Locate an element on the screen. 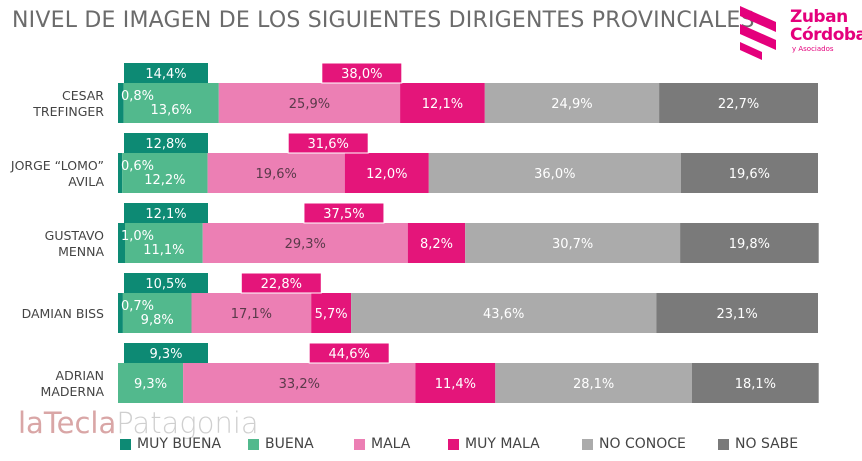 Image resolution: width=862 pixels, height=461 pixels. category-label: TREFINGER is located at coordinates (68, 111).